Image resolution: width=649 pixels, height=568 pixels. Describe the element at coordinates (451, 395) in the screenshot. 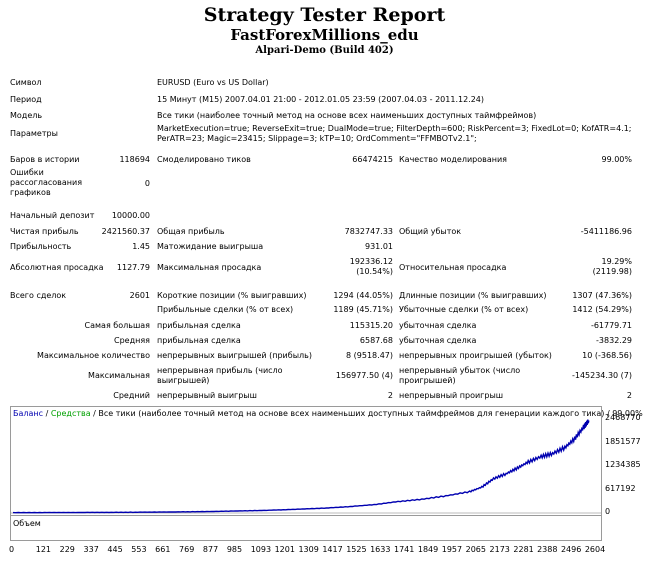

I see `avgcons-losses-label: непрерывный проигрыш` at that location.